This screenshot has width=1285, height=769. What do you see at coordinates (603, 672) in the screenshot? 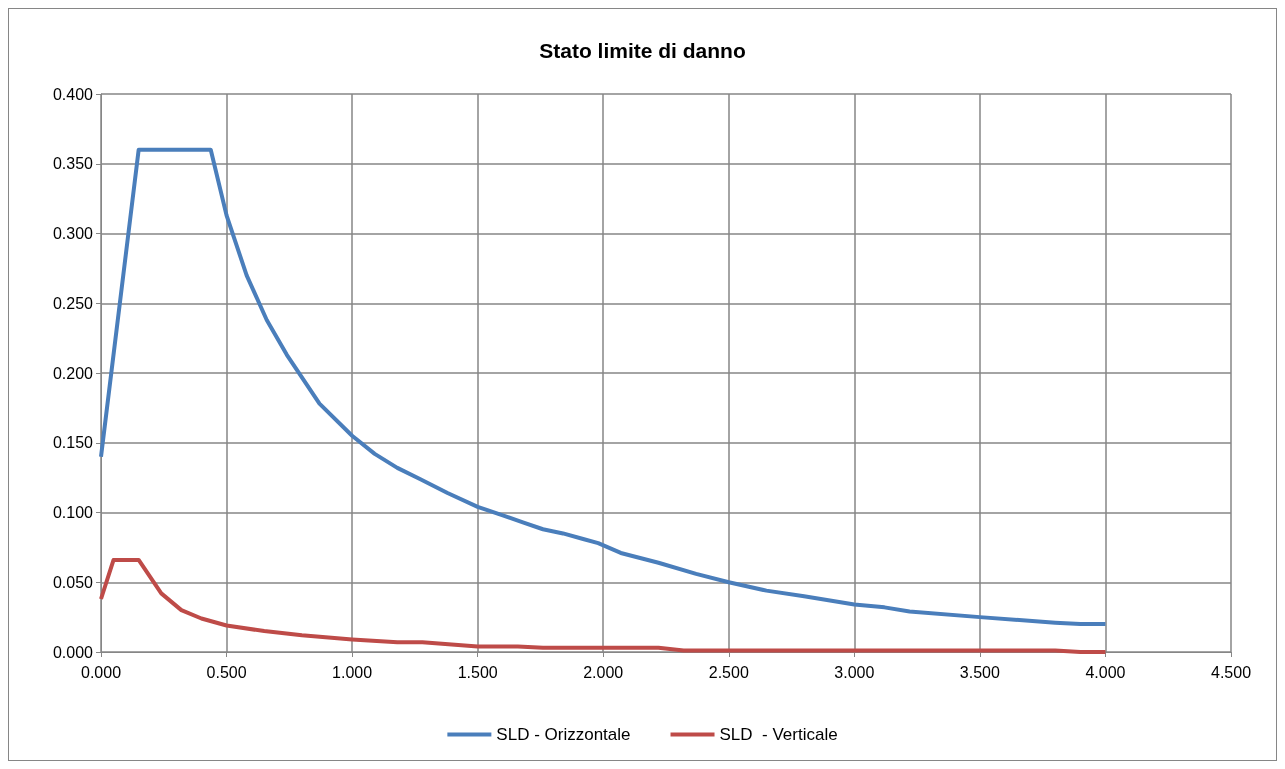
I see `x-tick-label: 2.000` at bounding box center [603, 672].